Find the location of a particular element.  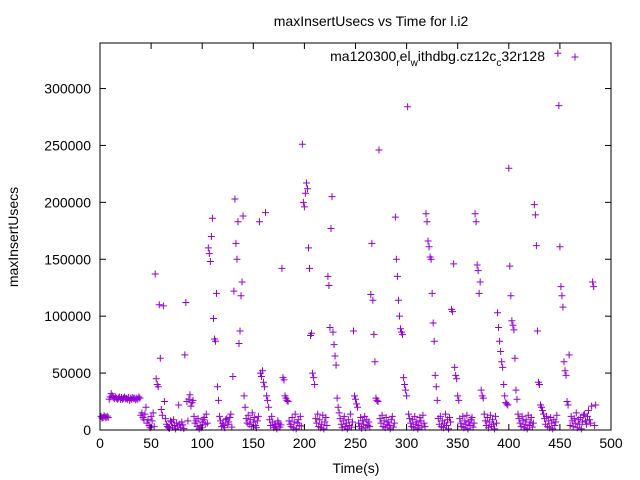

legend-name-part: 32r128 is located at coordinates (523, 56).